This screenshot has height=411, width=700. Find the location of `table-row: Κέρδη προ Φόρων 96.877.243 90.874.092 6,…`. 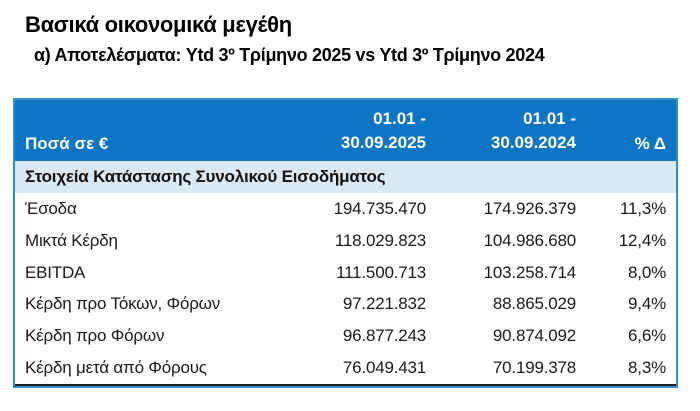

table-row: Κέρδη προ Φόρων 96.877.243 90.874.092 6,… is located at coordinates (345, 336).